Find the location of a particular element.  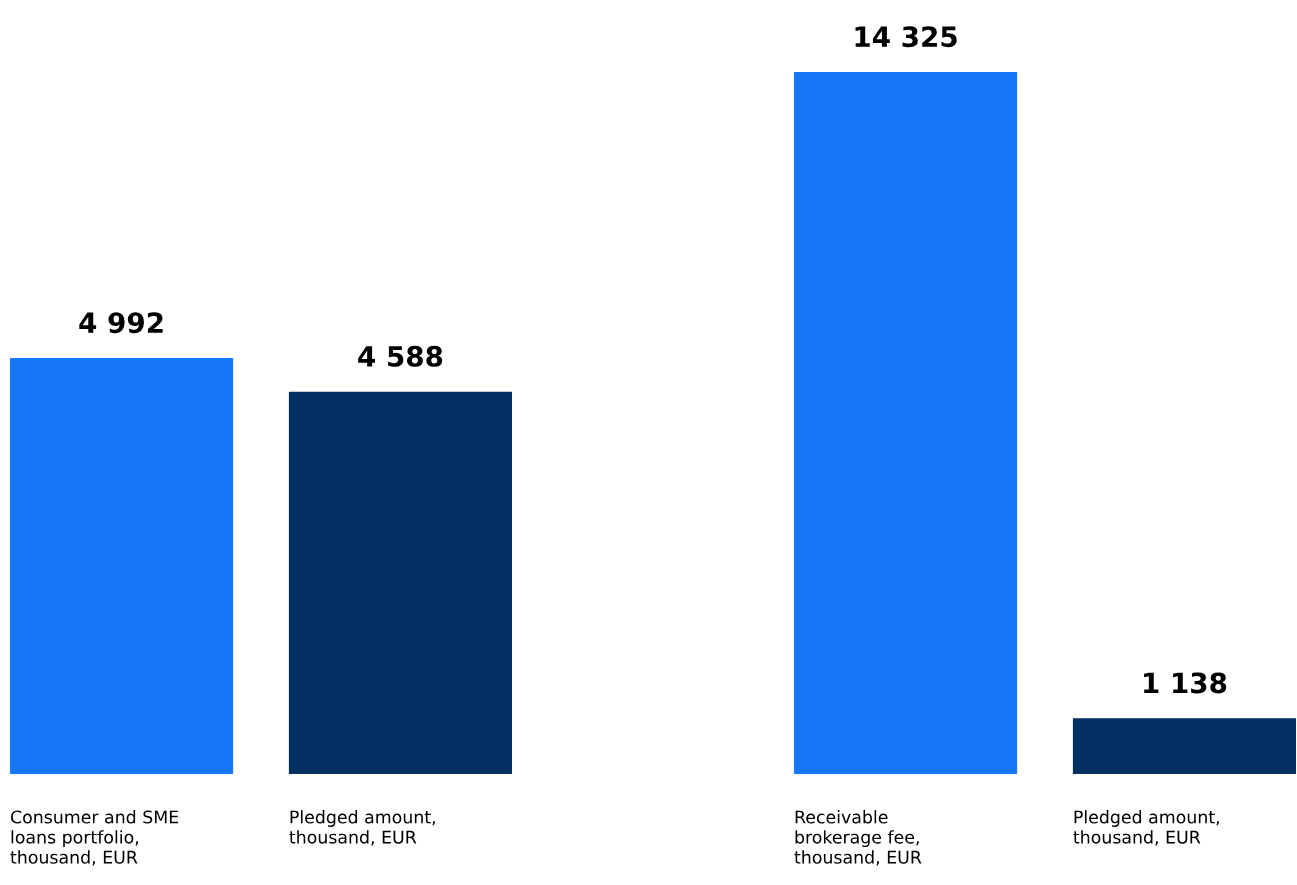

x-tick-label: Receivable brokerage fee, thousand, EUR is located at coordinates (858, 838).